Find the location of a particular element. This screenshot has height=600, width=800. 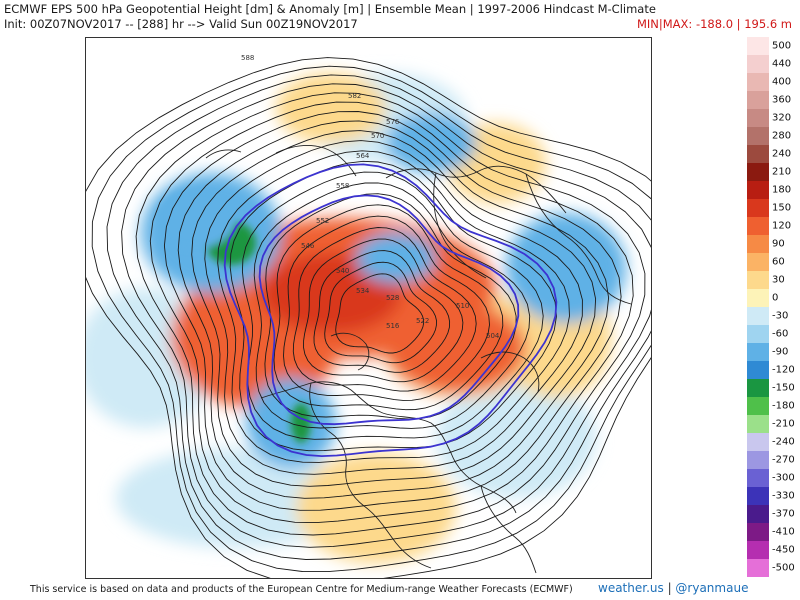

contour-label: 570 is located at coordinates (377, 136).